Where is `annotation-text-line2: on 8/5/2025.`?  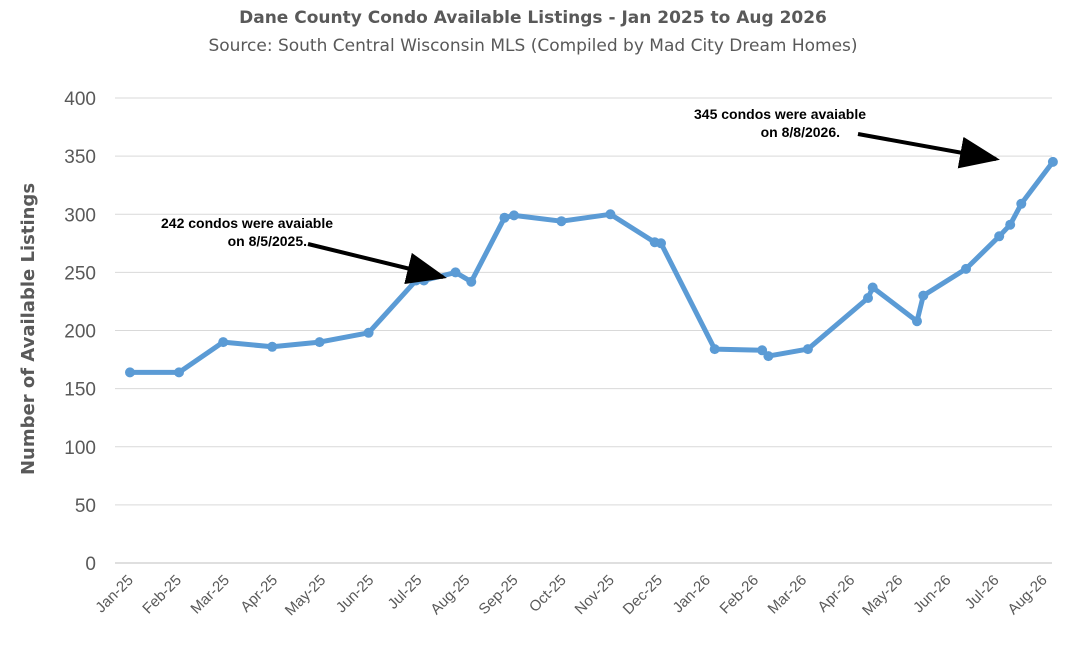
annotation-text-line2: on 8/5/2025. is located at coordinates (267, 241).